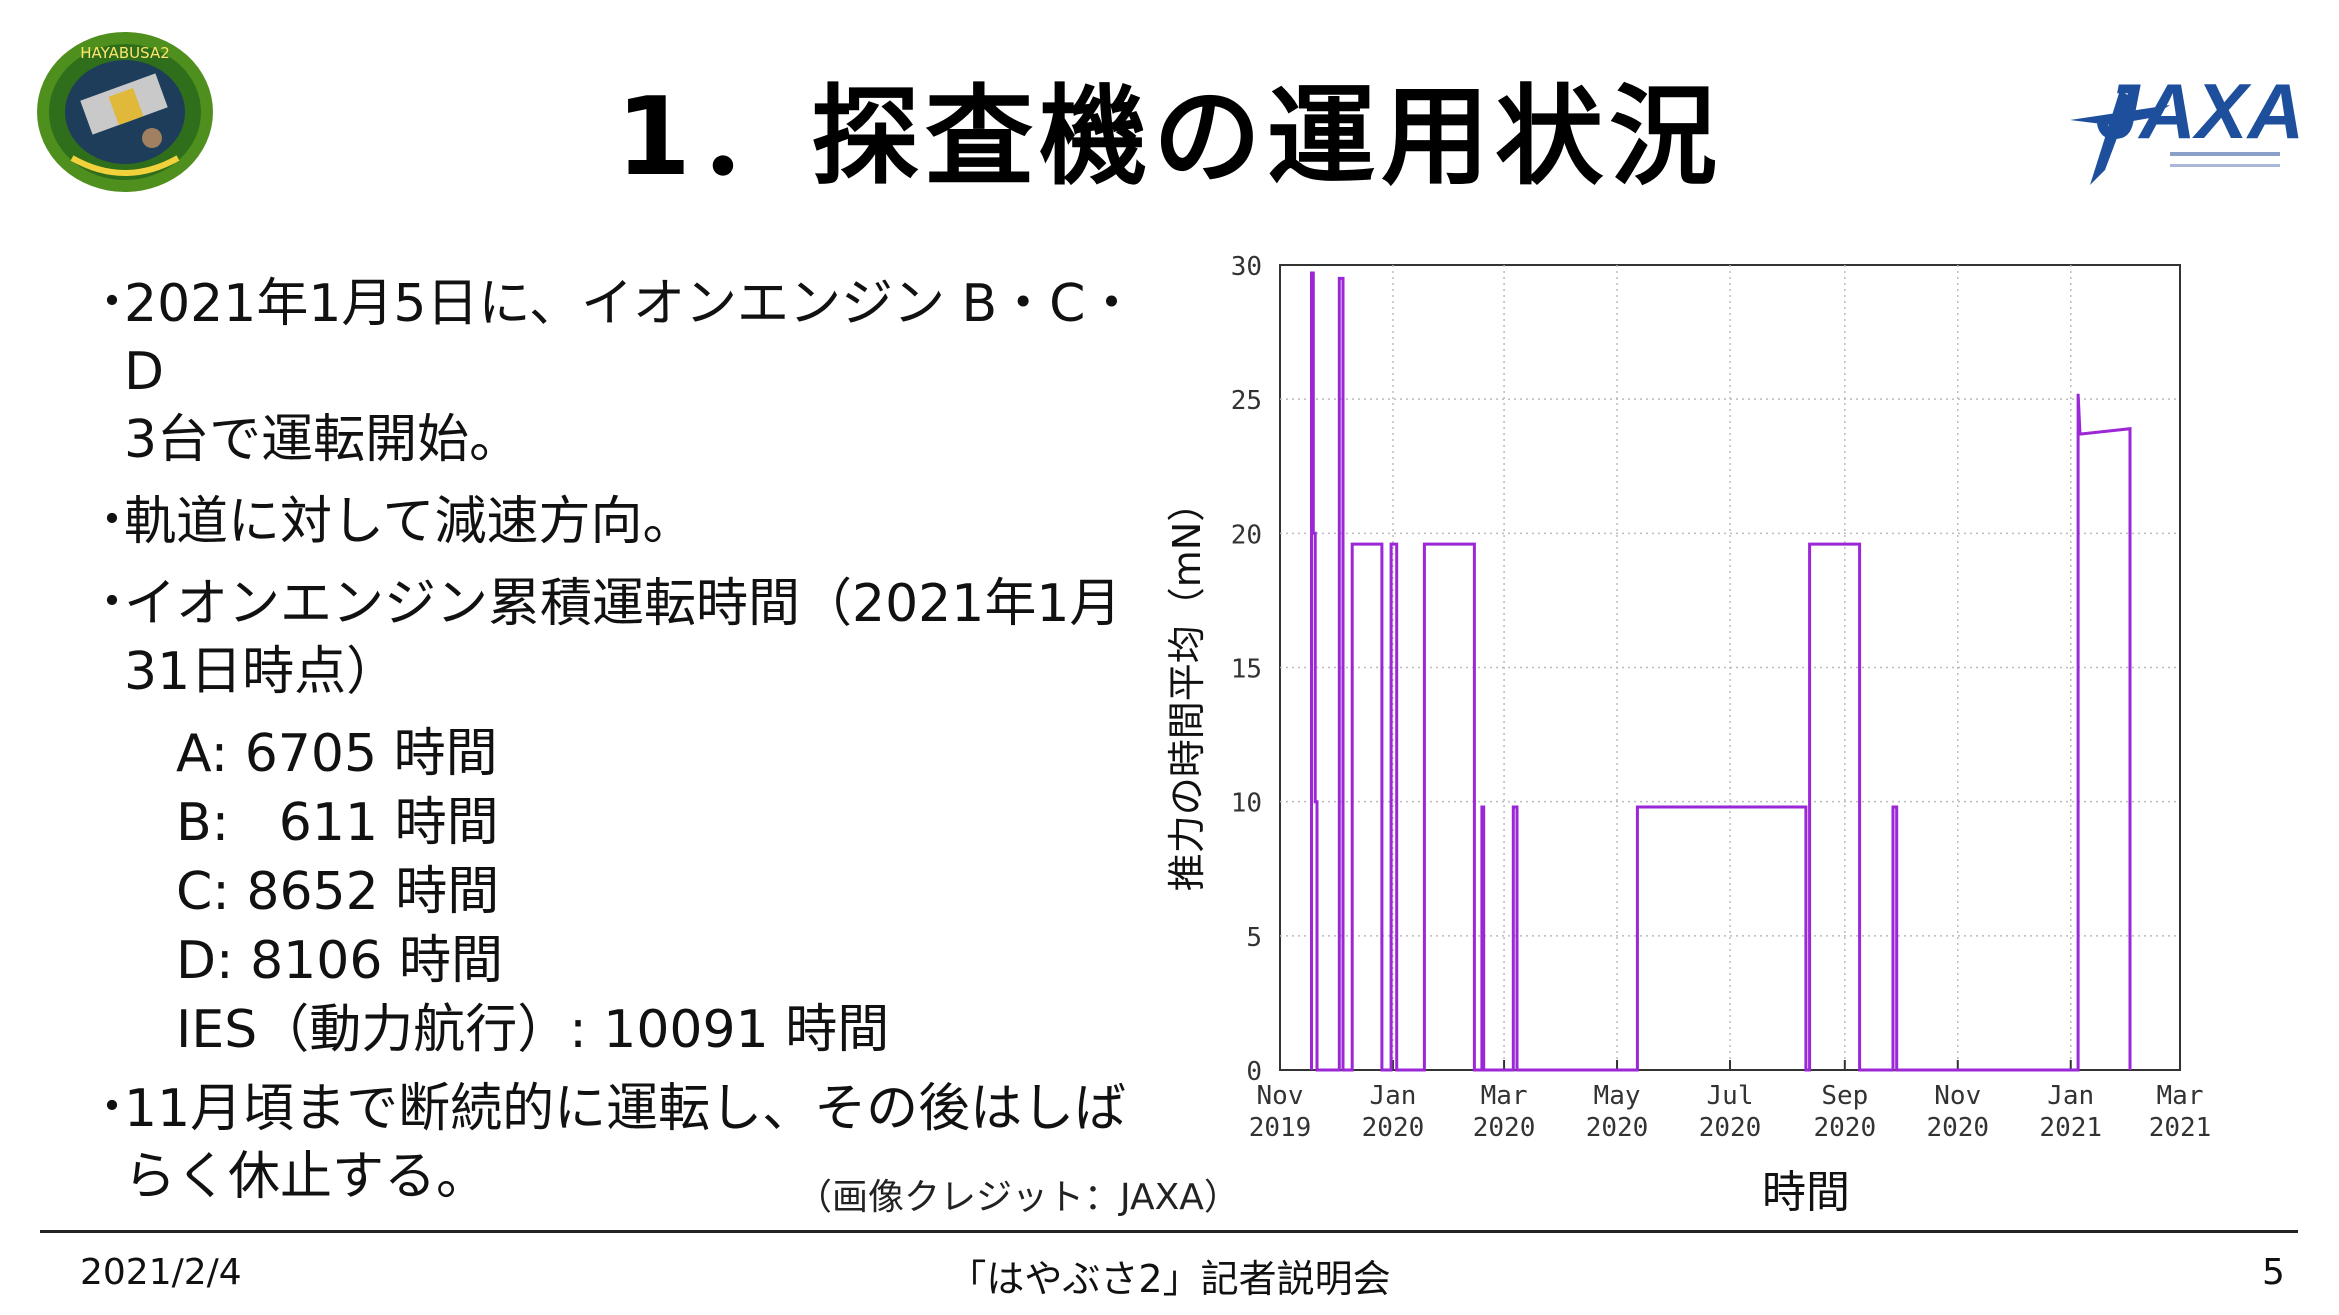 This screenshot has width=2339, height=1315. What do you see at coordinates (625, 1109) in the screenshot?
I see `bullet-text: 11月頃まで断続的に運転し、その後はしば` at bounding box center [625, 1109].